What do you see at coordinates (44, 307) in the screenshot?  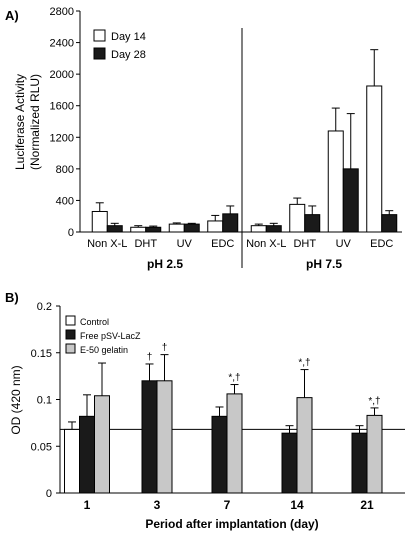 I see `y-tick-label: 0.2` at bounding box center [44, 307].